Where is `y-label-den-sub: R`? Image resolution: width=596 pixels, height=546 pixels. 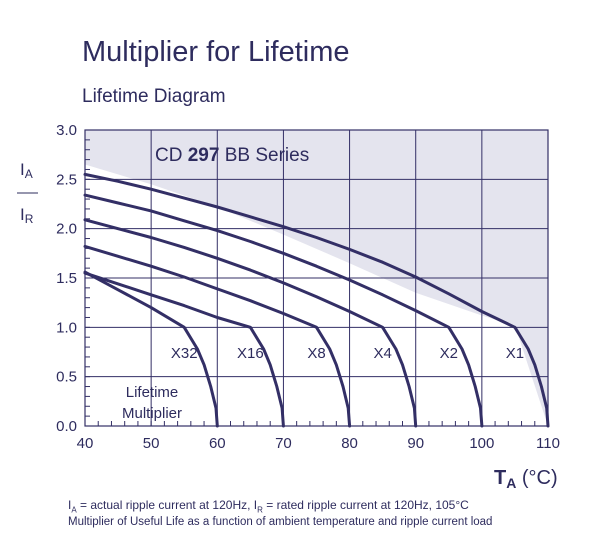 y-label-den-sub: R is located at coordinates (29, 219).